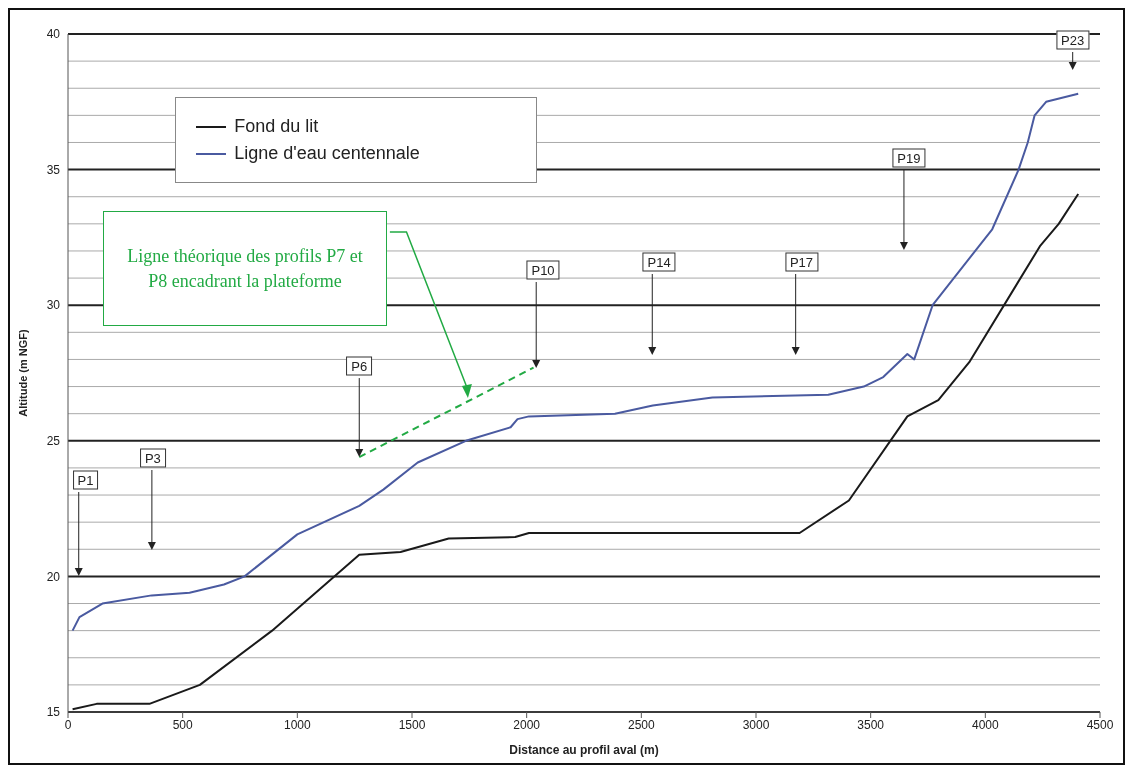 This screenshot has width=1133, height=773. I want to click on annotation: P6, so click(359, 366).